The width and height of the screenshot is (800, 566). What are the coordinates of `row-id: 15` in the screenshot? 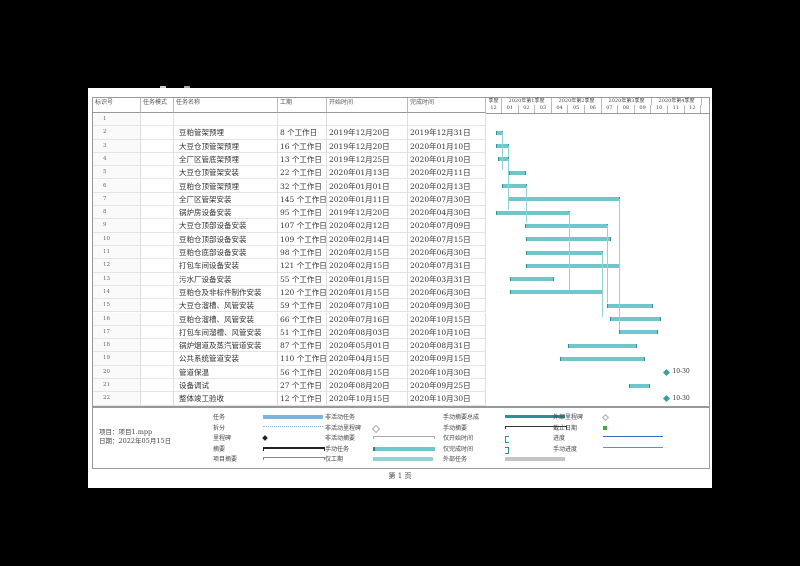 It's located at (117, 306).